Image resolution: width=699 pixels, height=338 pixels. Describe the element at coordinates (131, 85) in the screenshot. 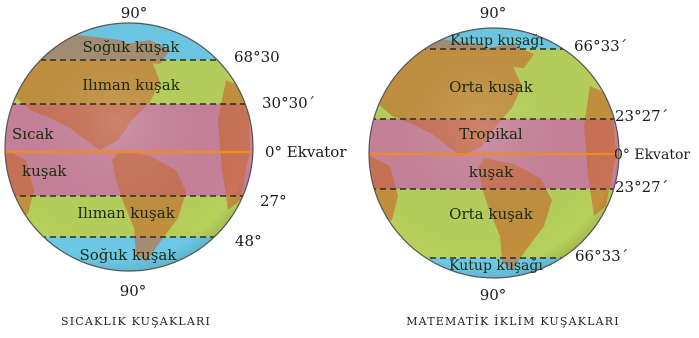

I see `label-temperate-north: Ilıman kuşak` at that location.